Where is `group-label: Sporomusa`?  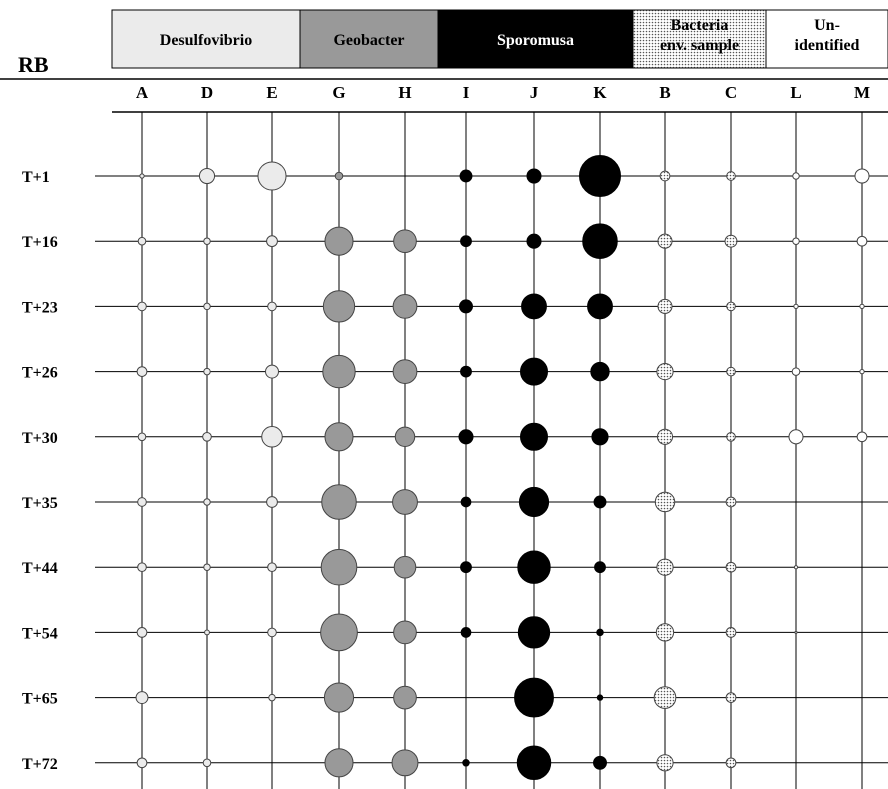 group-label: Sporomusa is located at coordinates (535, 40).